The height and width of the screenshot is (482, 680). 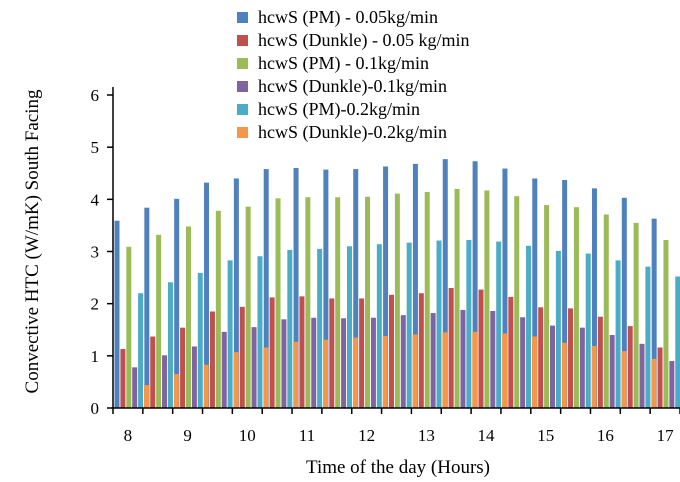 I want to click on y-tick-label: 2, so click(x=95, y=304).